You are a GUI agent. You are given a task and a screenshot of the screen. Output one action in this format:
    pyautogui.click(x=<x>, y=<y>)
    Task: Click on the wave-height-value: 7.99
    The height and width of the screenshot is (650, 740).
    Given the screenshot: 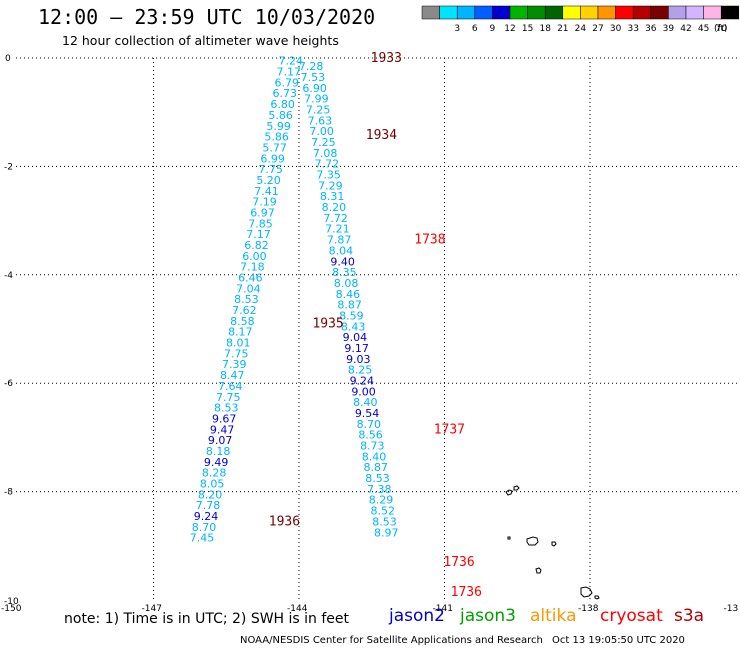 What is the action you would take?
    pyautogui.click(x=316, y=99)
    